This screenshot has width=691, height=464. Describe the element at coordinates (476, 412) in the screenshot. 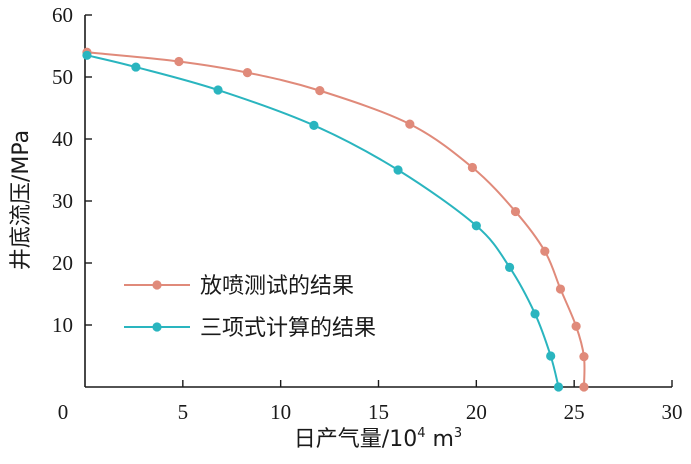

I see `x-tick-label: 20` at that location.